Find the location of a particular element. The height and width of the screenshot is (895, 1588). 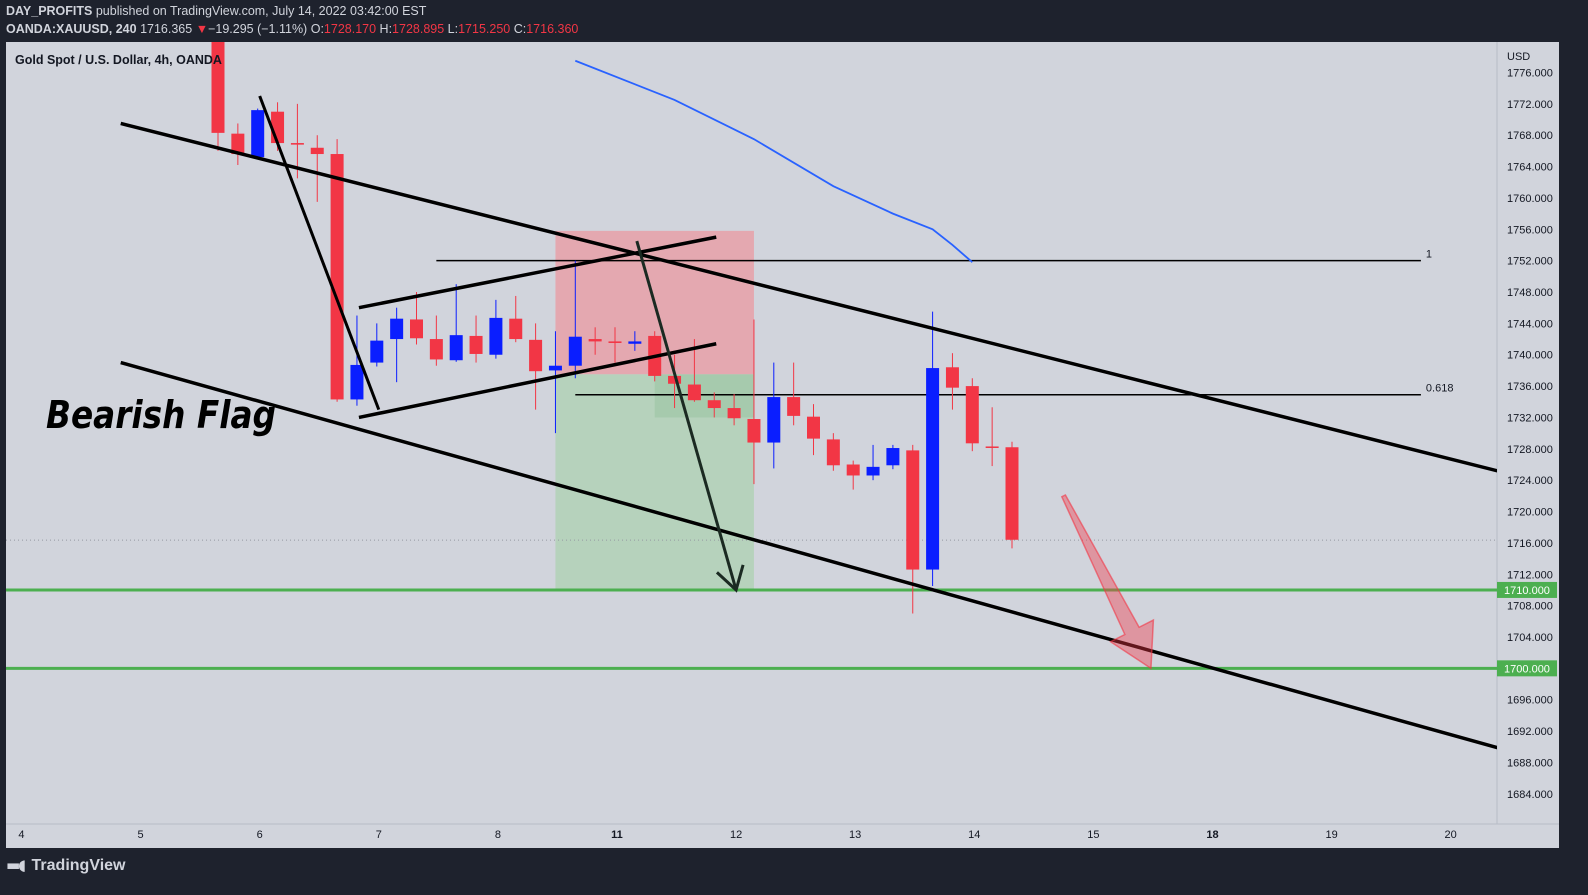

position-zones is located at coordinates (654, 410).